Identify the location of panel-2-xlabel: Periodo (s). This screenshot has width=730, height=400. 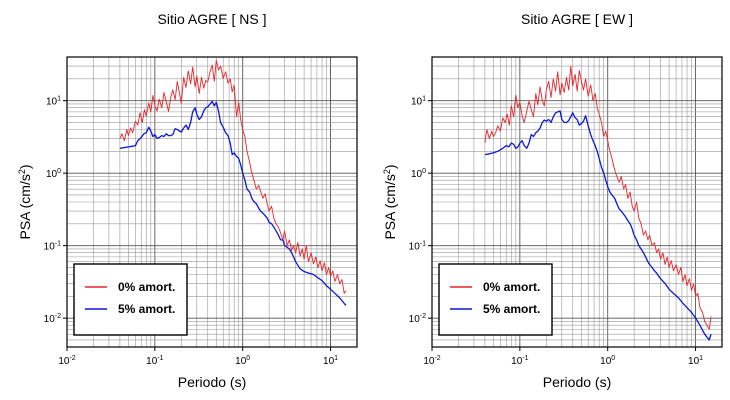
(577, 382).